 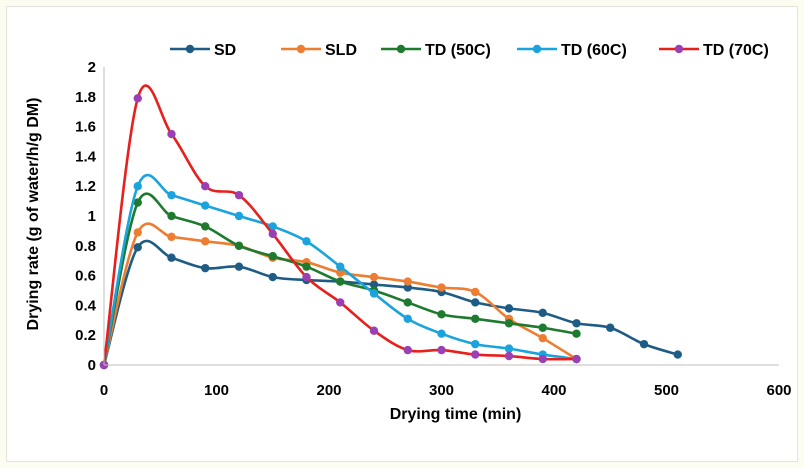 I want to click on x-tick-label: 0, so click(x=104, y=390).